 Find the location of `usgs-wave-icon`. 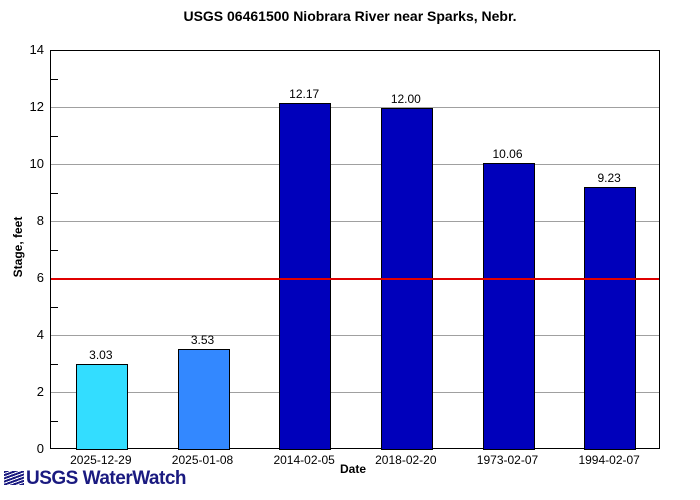

usgs-wave-icon is located at coordinates (14, 478).